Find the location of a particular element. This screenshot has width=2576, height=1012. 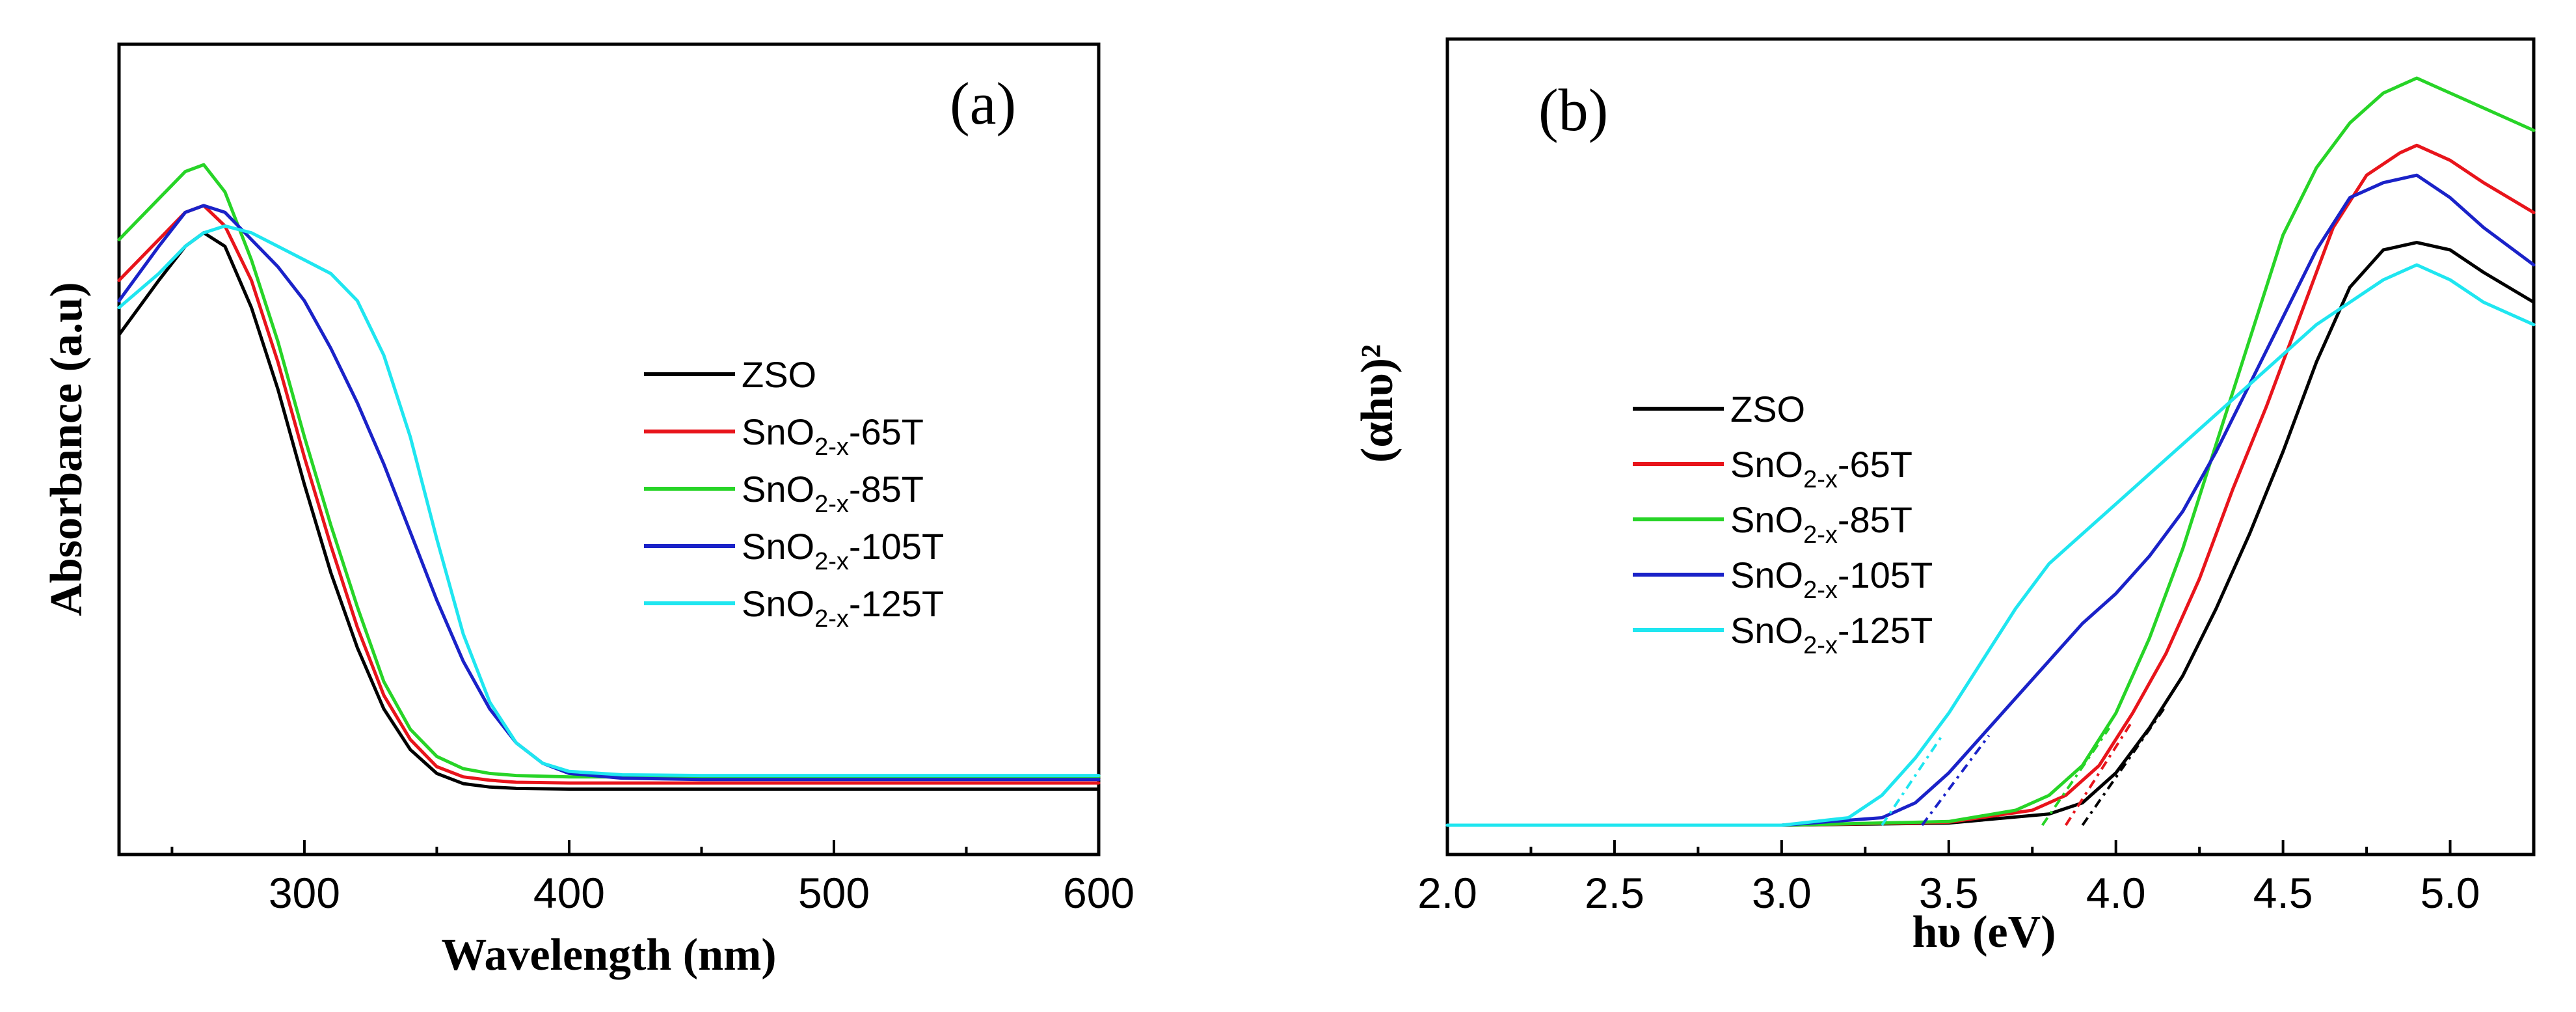

panel-b-x-tick-label: 5.0 is located at coordinates (2450, 893).